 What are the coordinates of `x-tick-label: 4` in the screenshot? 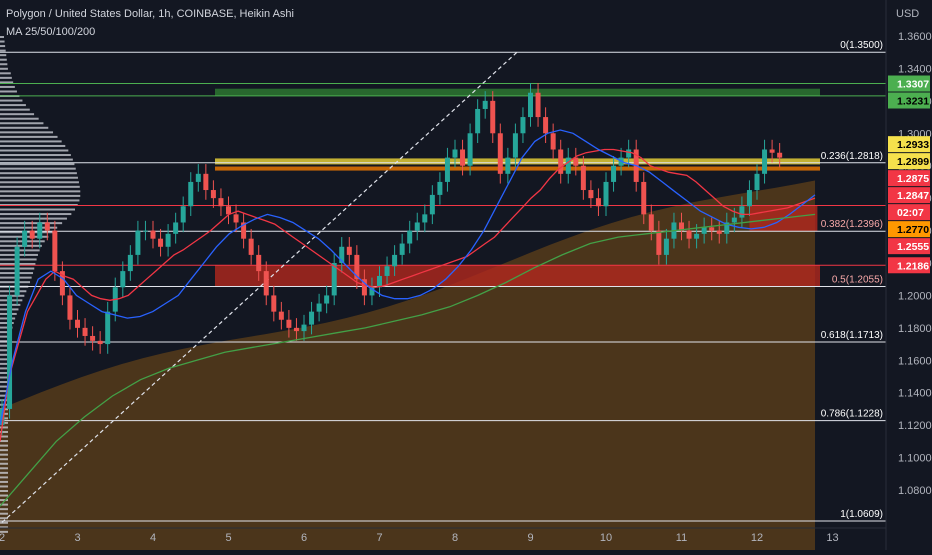 It's located at (153, 538).